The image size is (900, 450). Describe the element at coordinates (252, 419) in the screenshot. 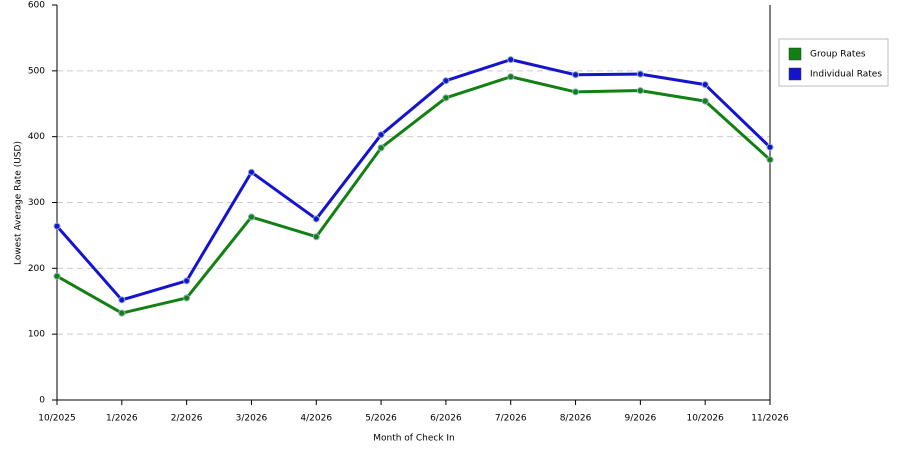

I see `x-tick-label: 3/2026` at that location.